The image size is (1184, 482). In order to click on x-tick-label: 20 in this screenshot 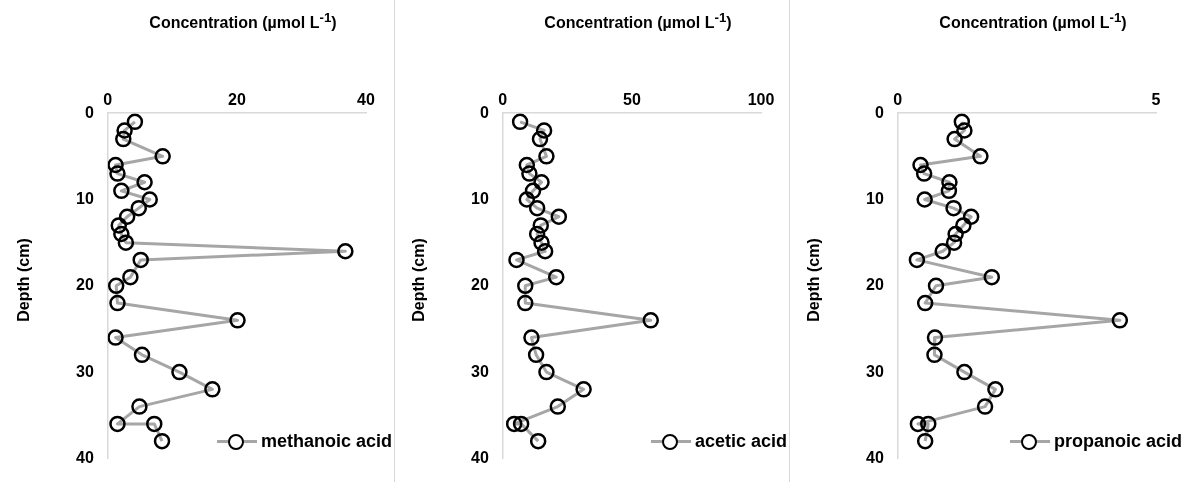, I will do `click(237, 100)`.